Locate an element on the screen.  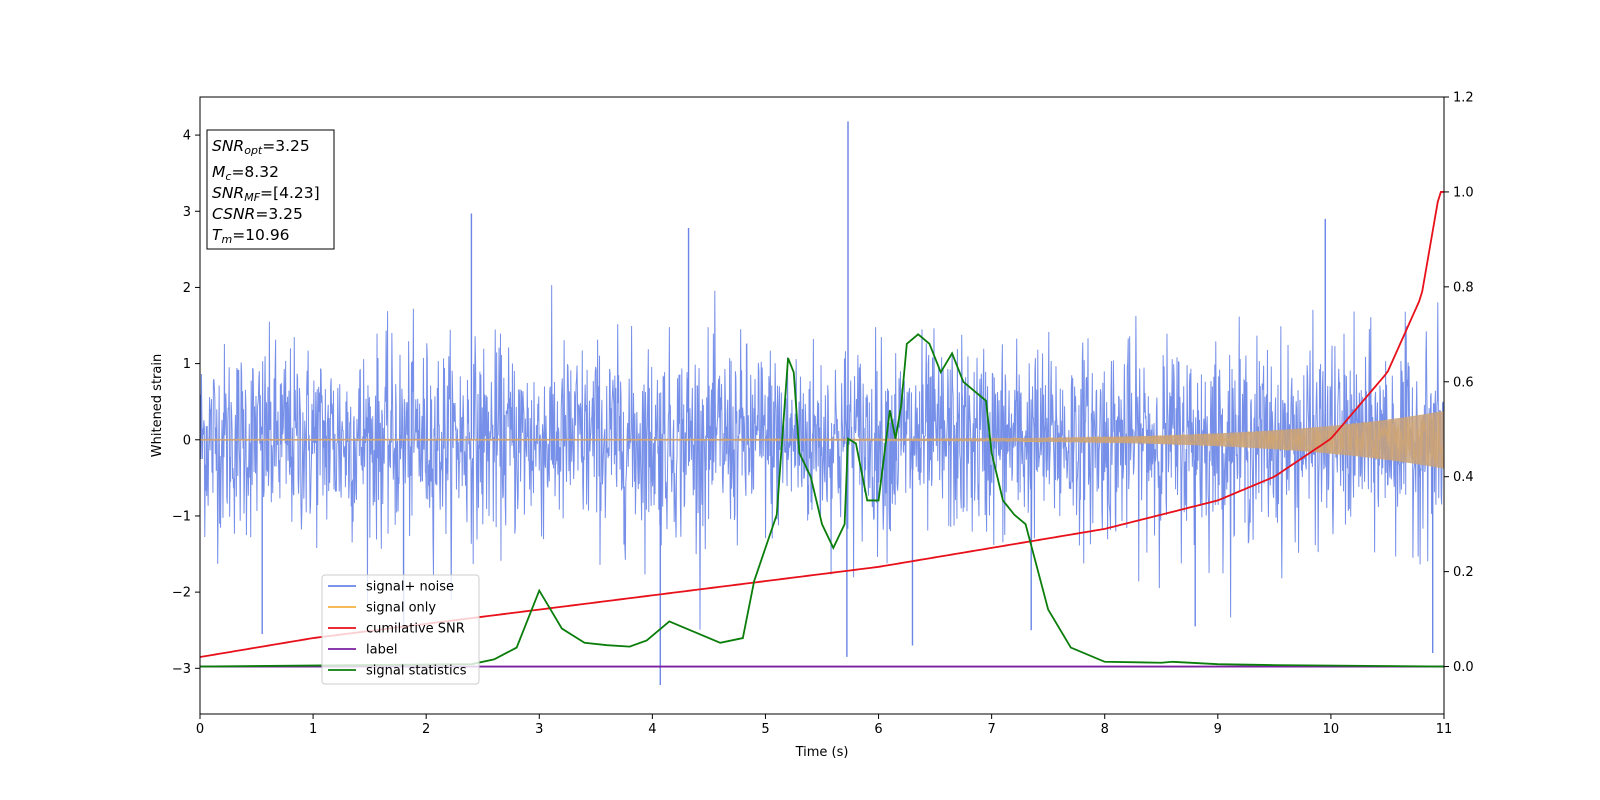
x-tick-label: 1 is located at coordinates (313, 729).